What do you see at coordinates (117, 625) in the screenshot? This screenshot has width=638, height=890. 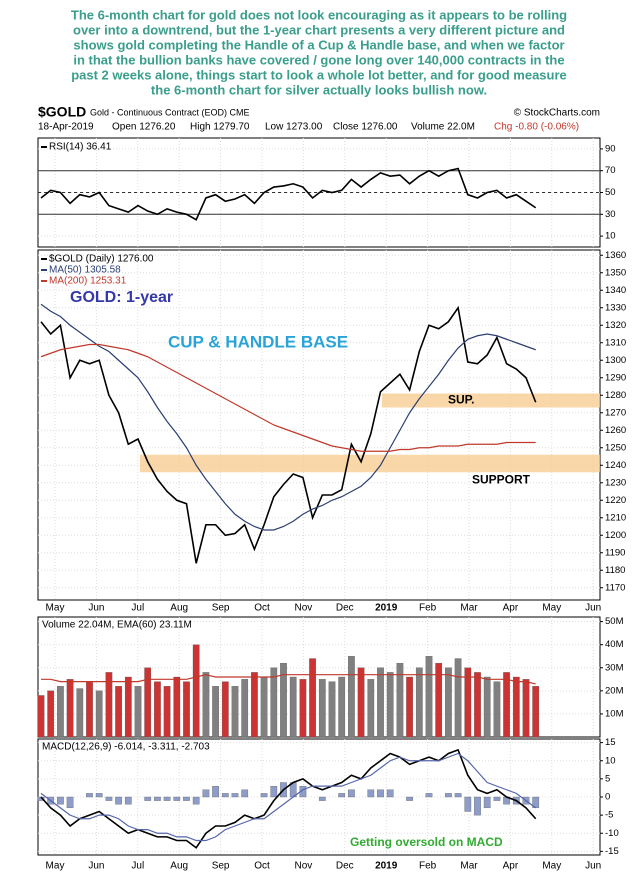 I see `panel-title: Volume 22.04M, EMA(60) 23.11M` at bounding box center [117, 625].